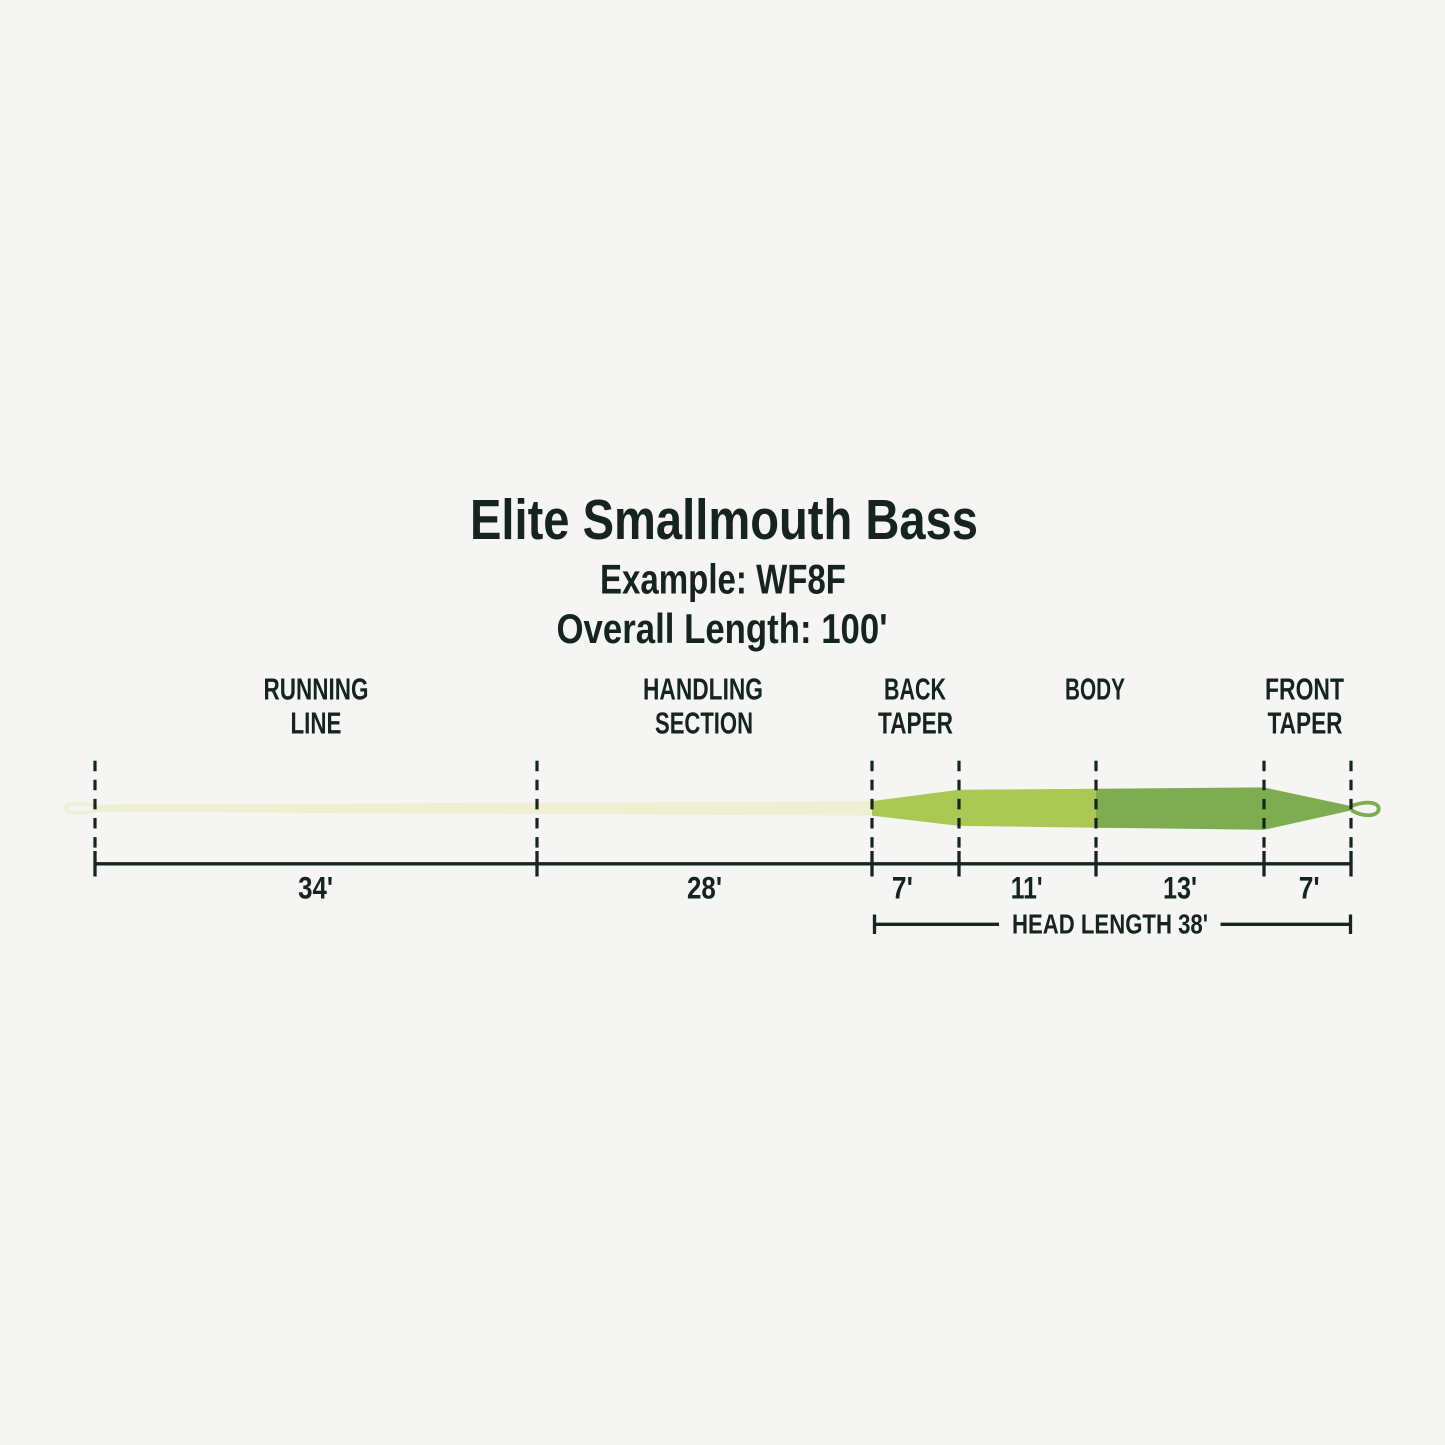 This screenshot has height=1445, width=1445. Describe the element at coordinates (315, 887) in the screenshot. I see `svg-text: 34'` at that location.